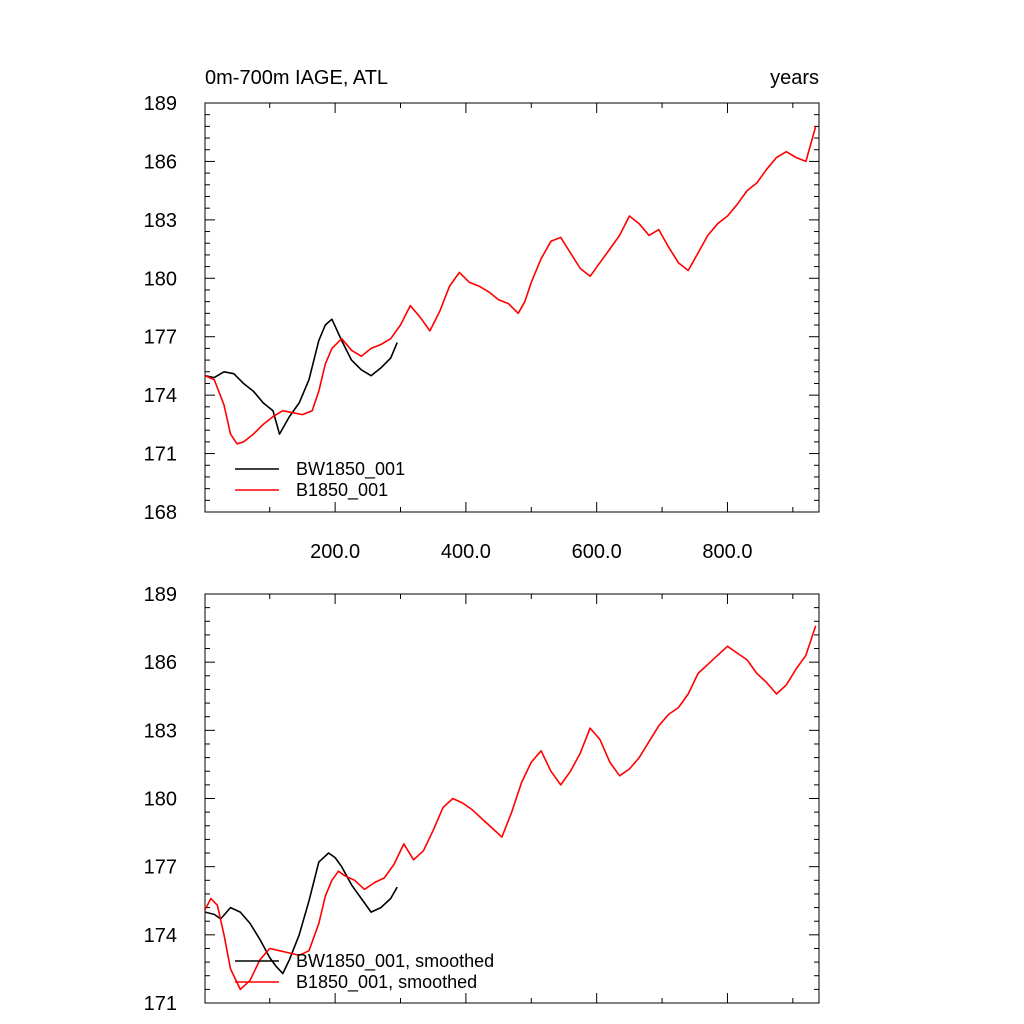  I want to click on legend-label-2: B1850_001, so click(342, 490).